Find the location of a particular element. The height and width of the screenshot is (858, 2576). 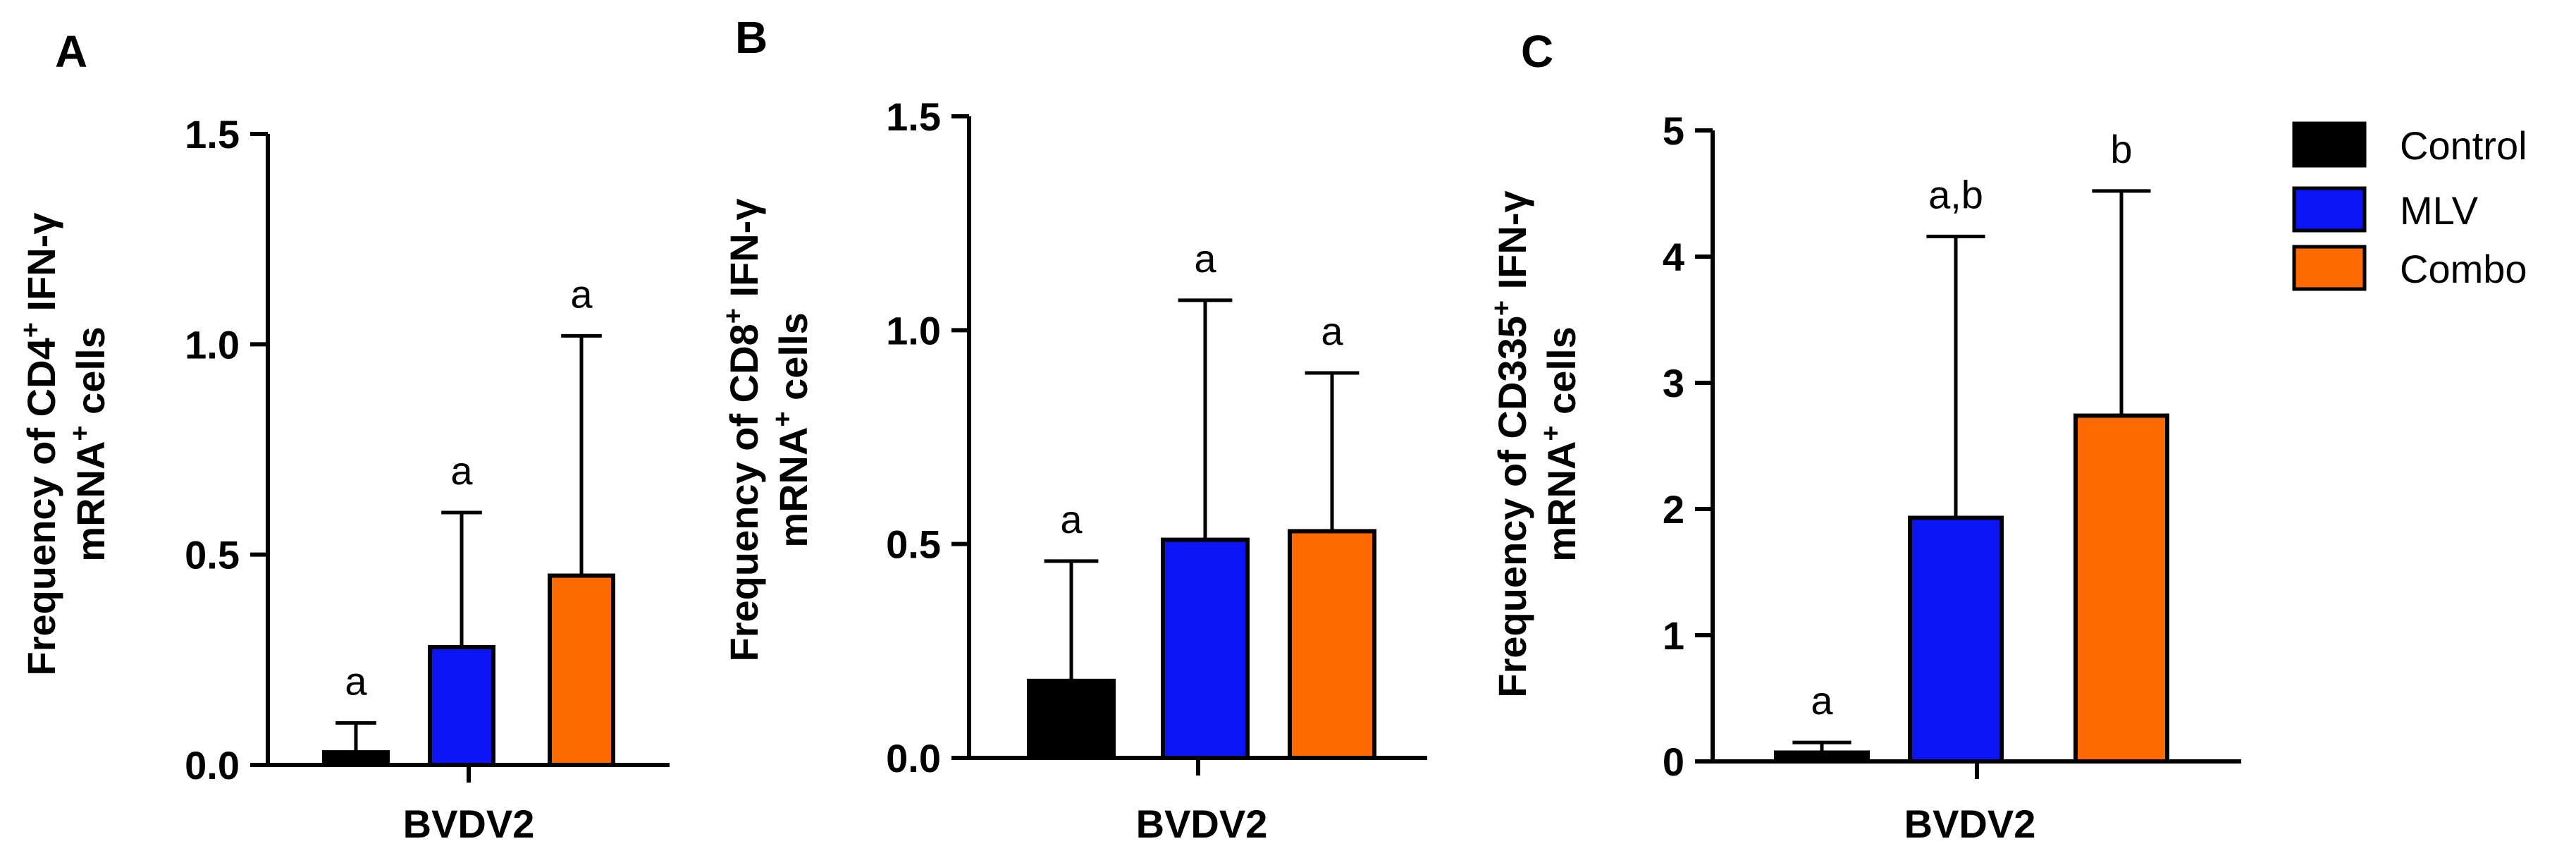

x-axis-label-c: BVDV2 is located at coordinates (1970, 824).